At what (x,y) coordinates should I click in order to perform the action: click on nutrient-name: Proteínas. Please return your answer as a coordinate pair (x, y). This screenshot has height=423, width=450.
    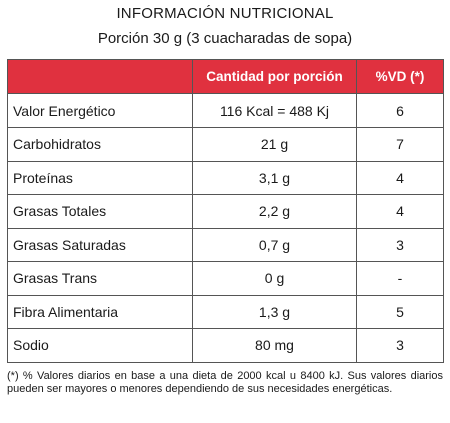
    Looking at the image, I should click on (100, 177).